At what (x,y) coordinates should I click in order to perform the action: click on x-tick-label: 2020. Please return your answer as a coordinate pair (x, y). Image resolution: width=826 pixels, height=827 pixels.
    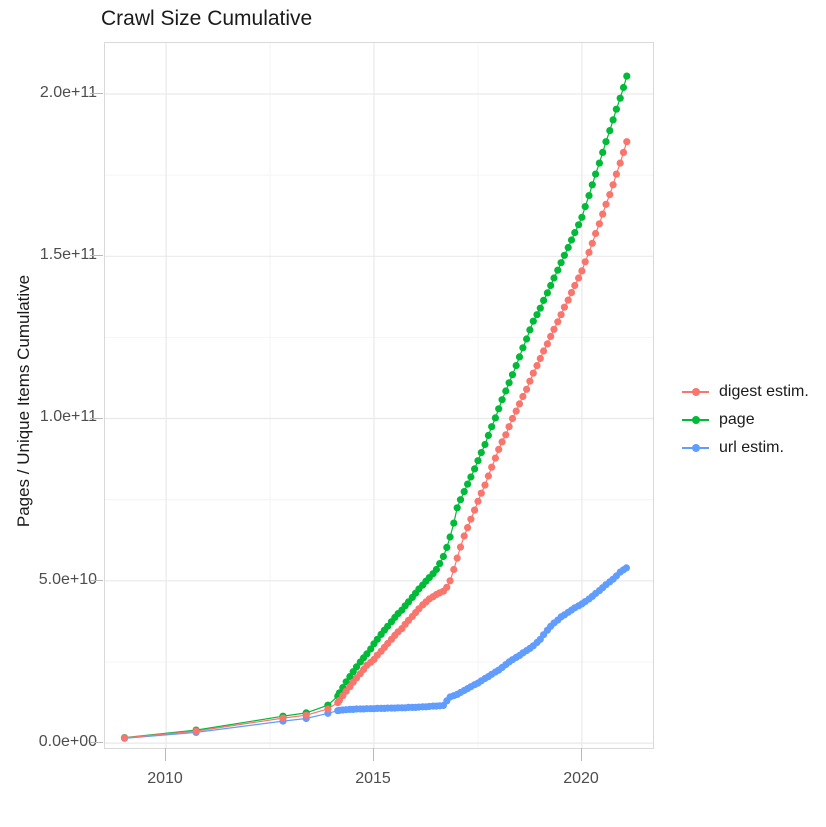
    Looking at the image, I should click on (581, 778).